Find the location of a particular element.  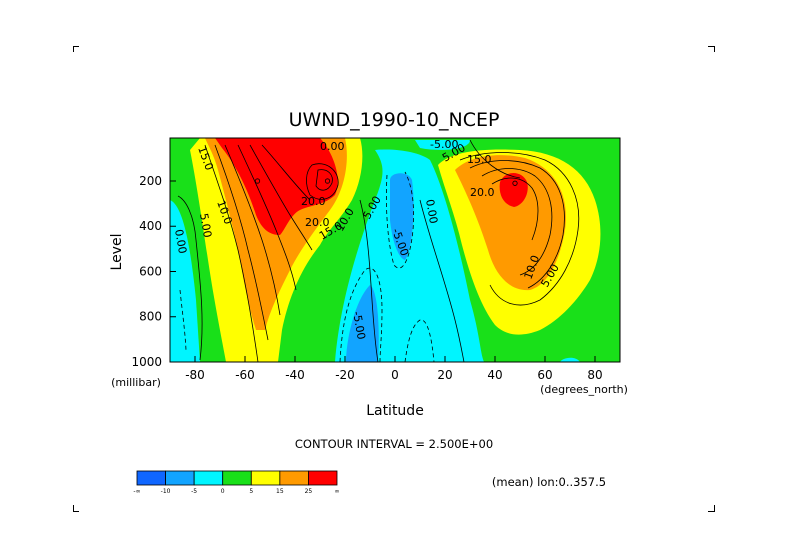

contour-lines-negative is located at coordinates (307, 266).